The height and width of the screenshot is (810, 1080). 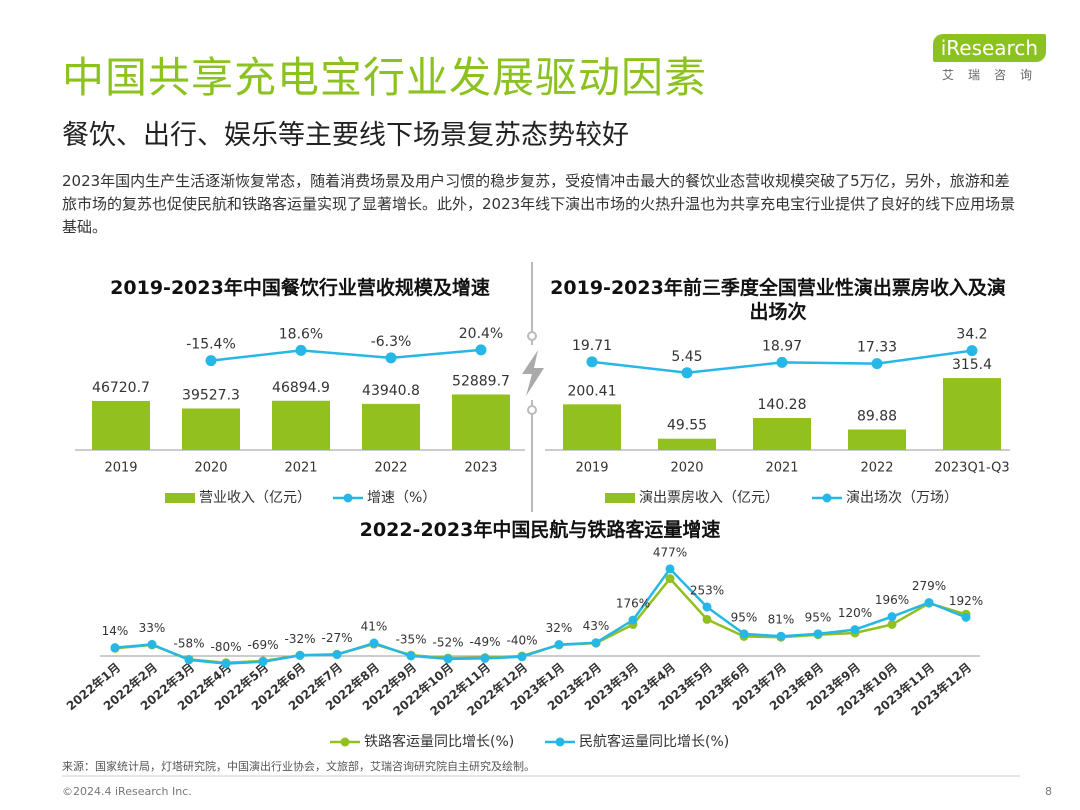 I want to click on data-label: -6.3%, so click(x=391, y=342).